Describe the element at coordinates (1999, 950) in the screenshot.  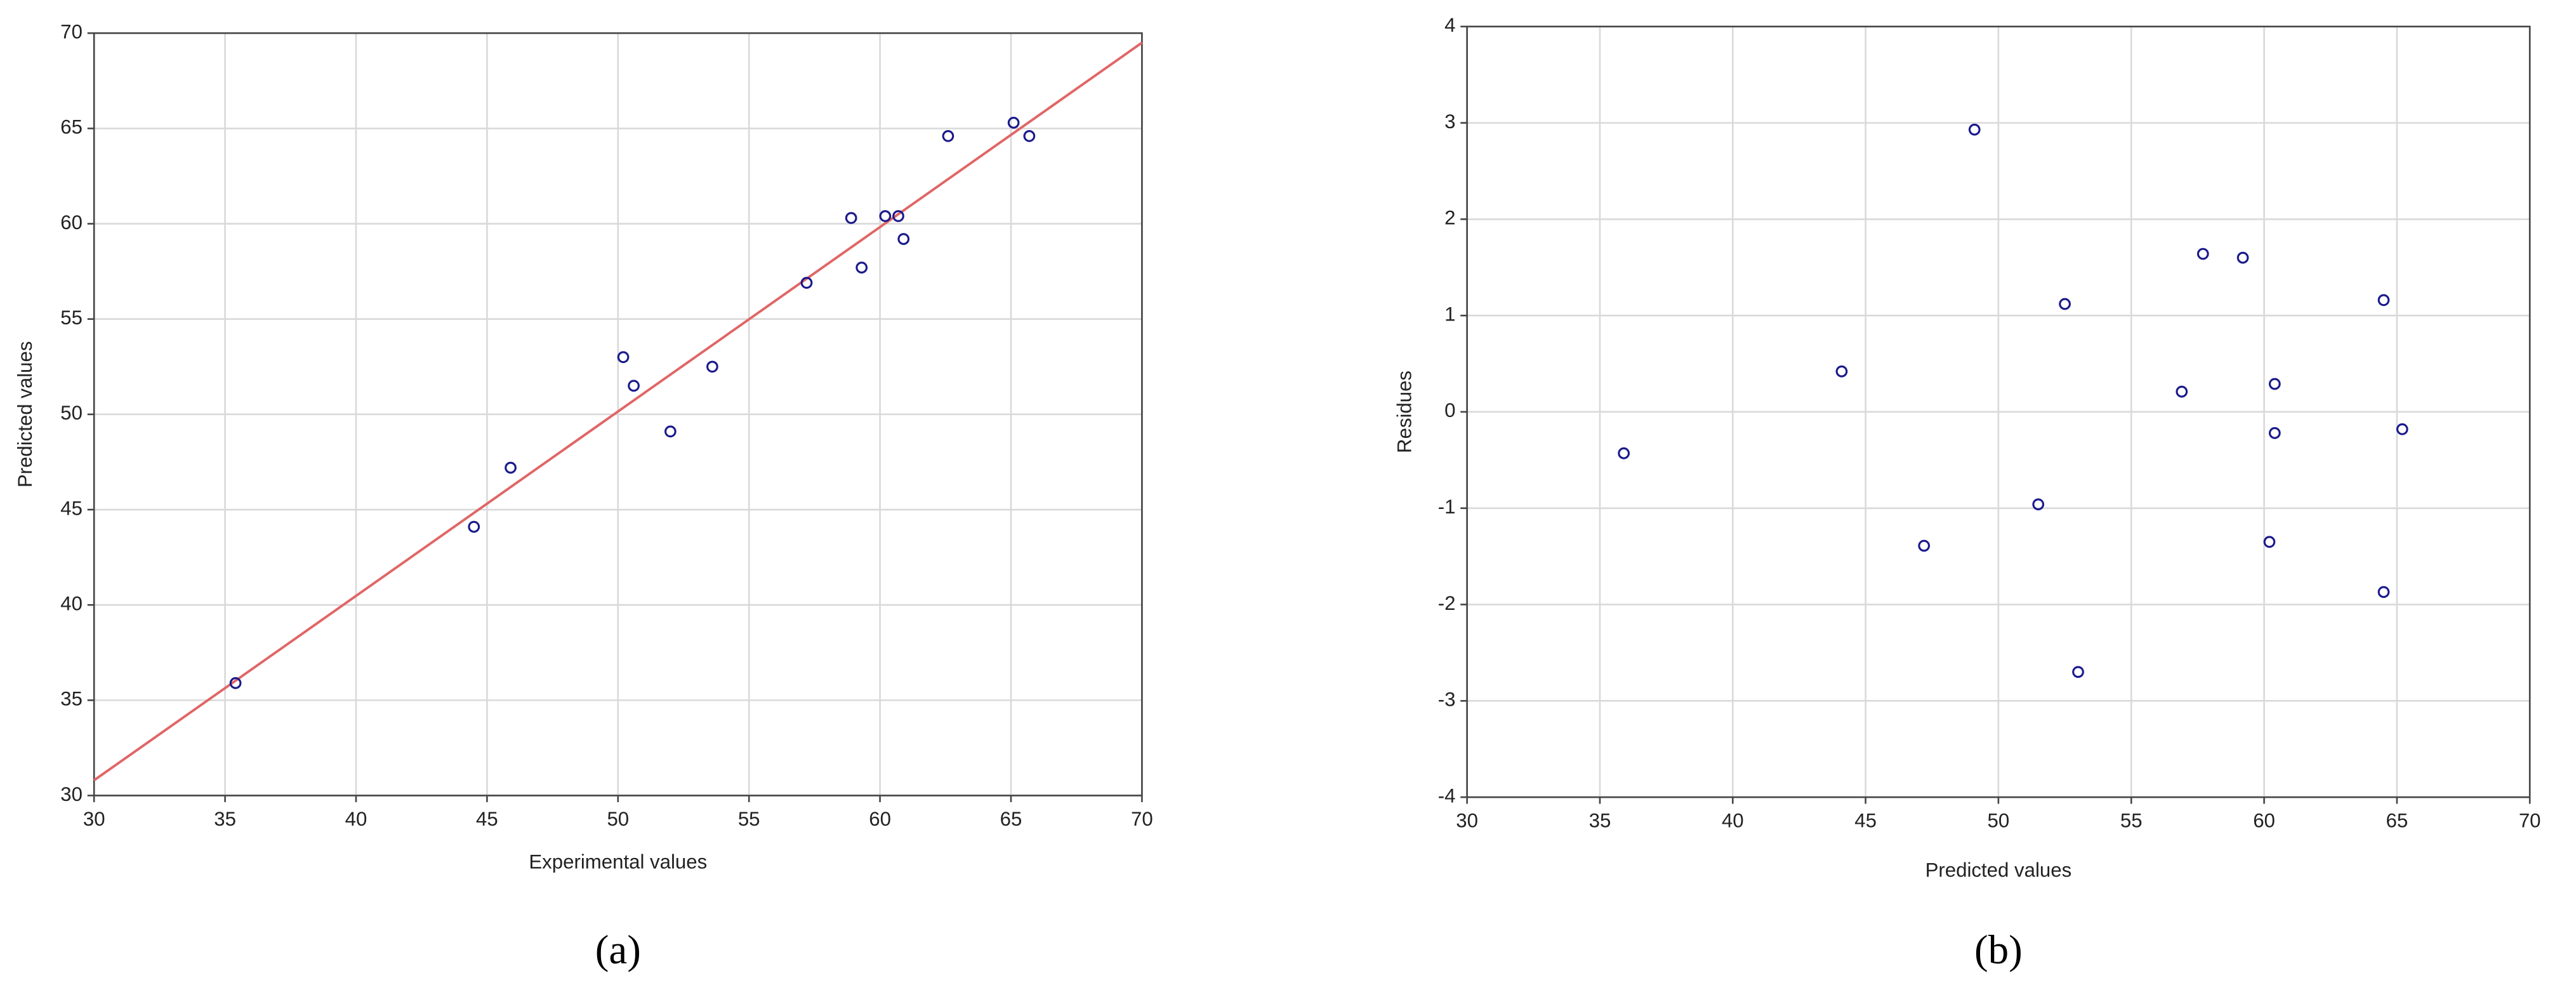
I see `caption: (b)` at that location.